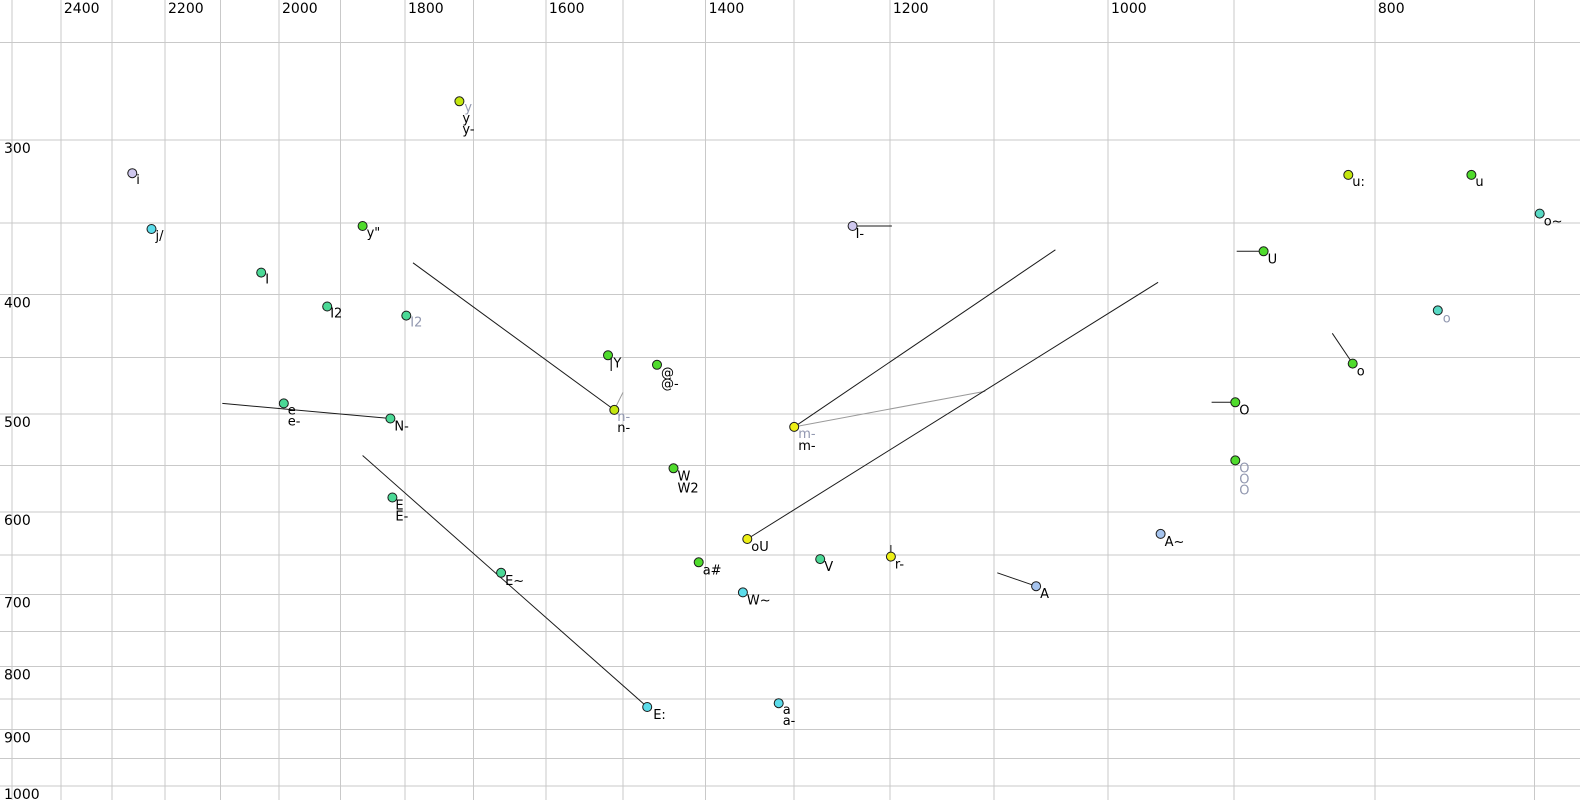 The image size is (1580, 800). What do you see at coordinates (712, 570) in the screenshot?
I see `vowel-label-a_-0: a#` at bounding box center [712, 570].